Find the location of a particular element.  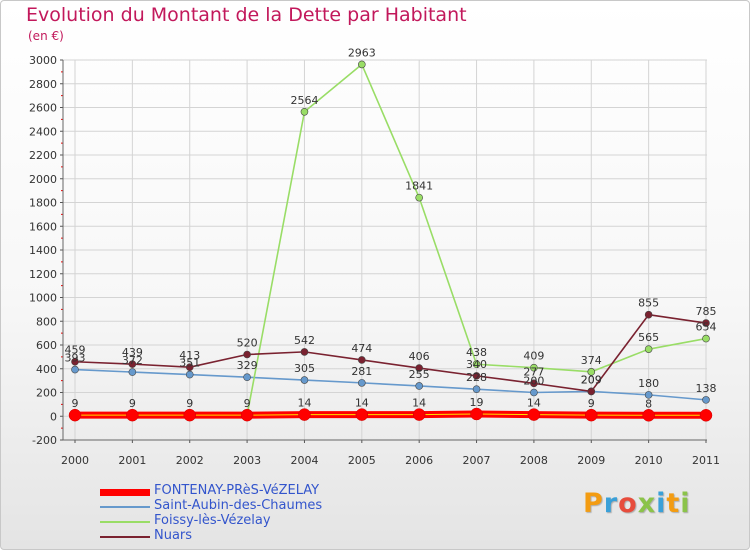

x-tick-label: 2011 is located at coordinates (706, 460).